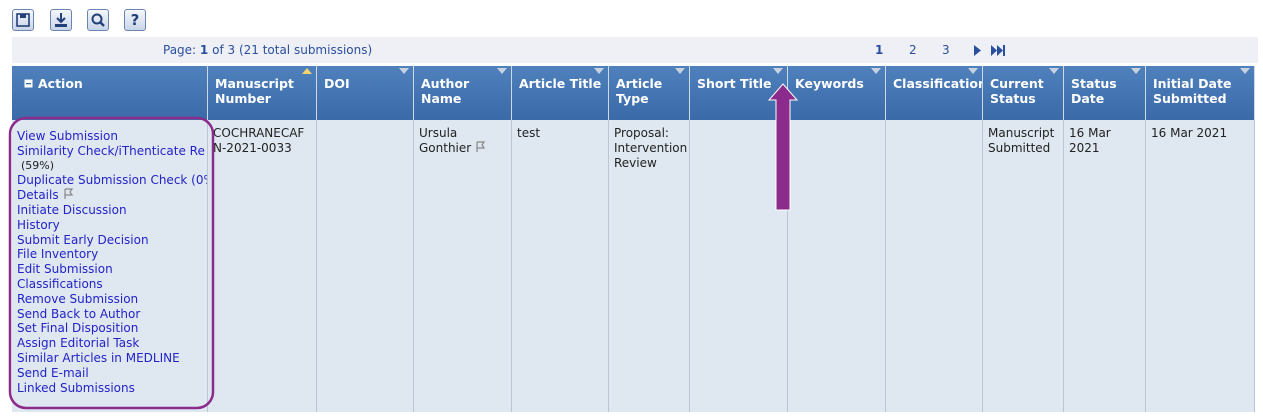 The image size is (1263, 416). What do you see at coordinates (38, 224) in the screenshot?
I see `action-link: History` at bounding box center [38, 224].